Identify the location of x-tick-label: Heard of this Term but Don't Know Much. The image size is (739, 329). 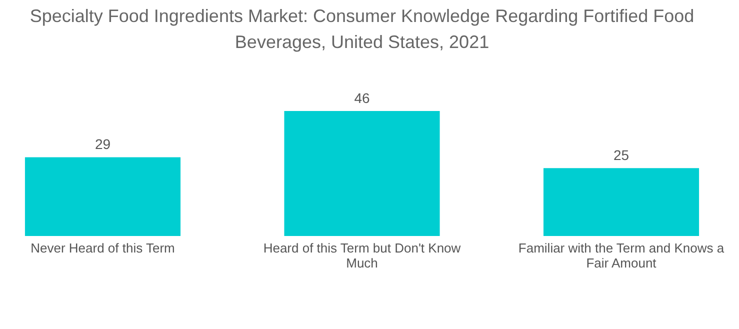
(362, 255).